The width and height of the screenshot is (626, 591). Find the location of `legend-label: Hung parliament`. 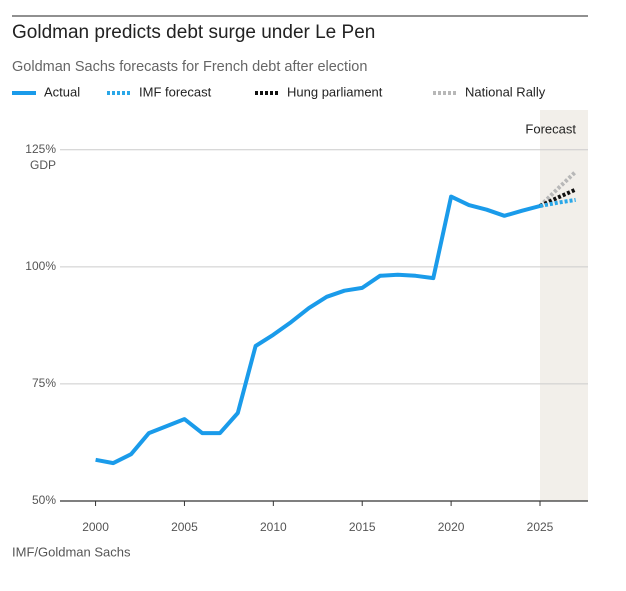

legend-label: Hung parliament is located at coordinates (335, 91).